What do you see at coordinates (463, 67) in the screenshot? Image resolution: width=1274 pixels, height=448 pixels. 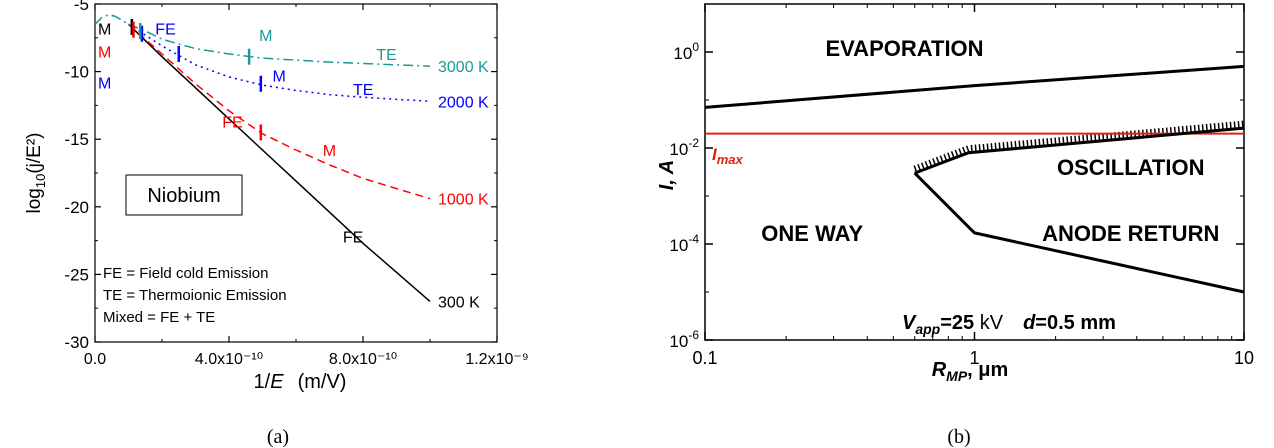 I see `series-label: 3000 K` at bounding box center [463, 67].